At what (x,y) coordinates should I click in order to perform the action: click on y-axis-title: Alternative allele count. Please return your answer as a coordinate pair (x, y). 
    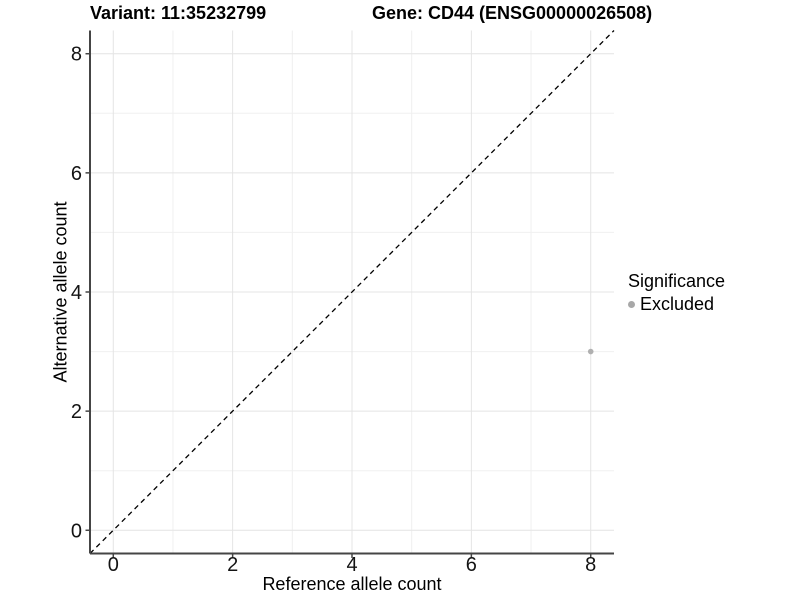
    Looking at the image, I should click on (60, 292).